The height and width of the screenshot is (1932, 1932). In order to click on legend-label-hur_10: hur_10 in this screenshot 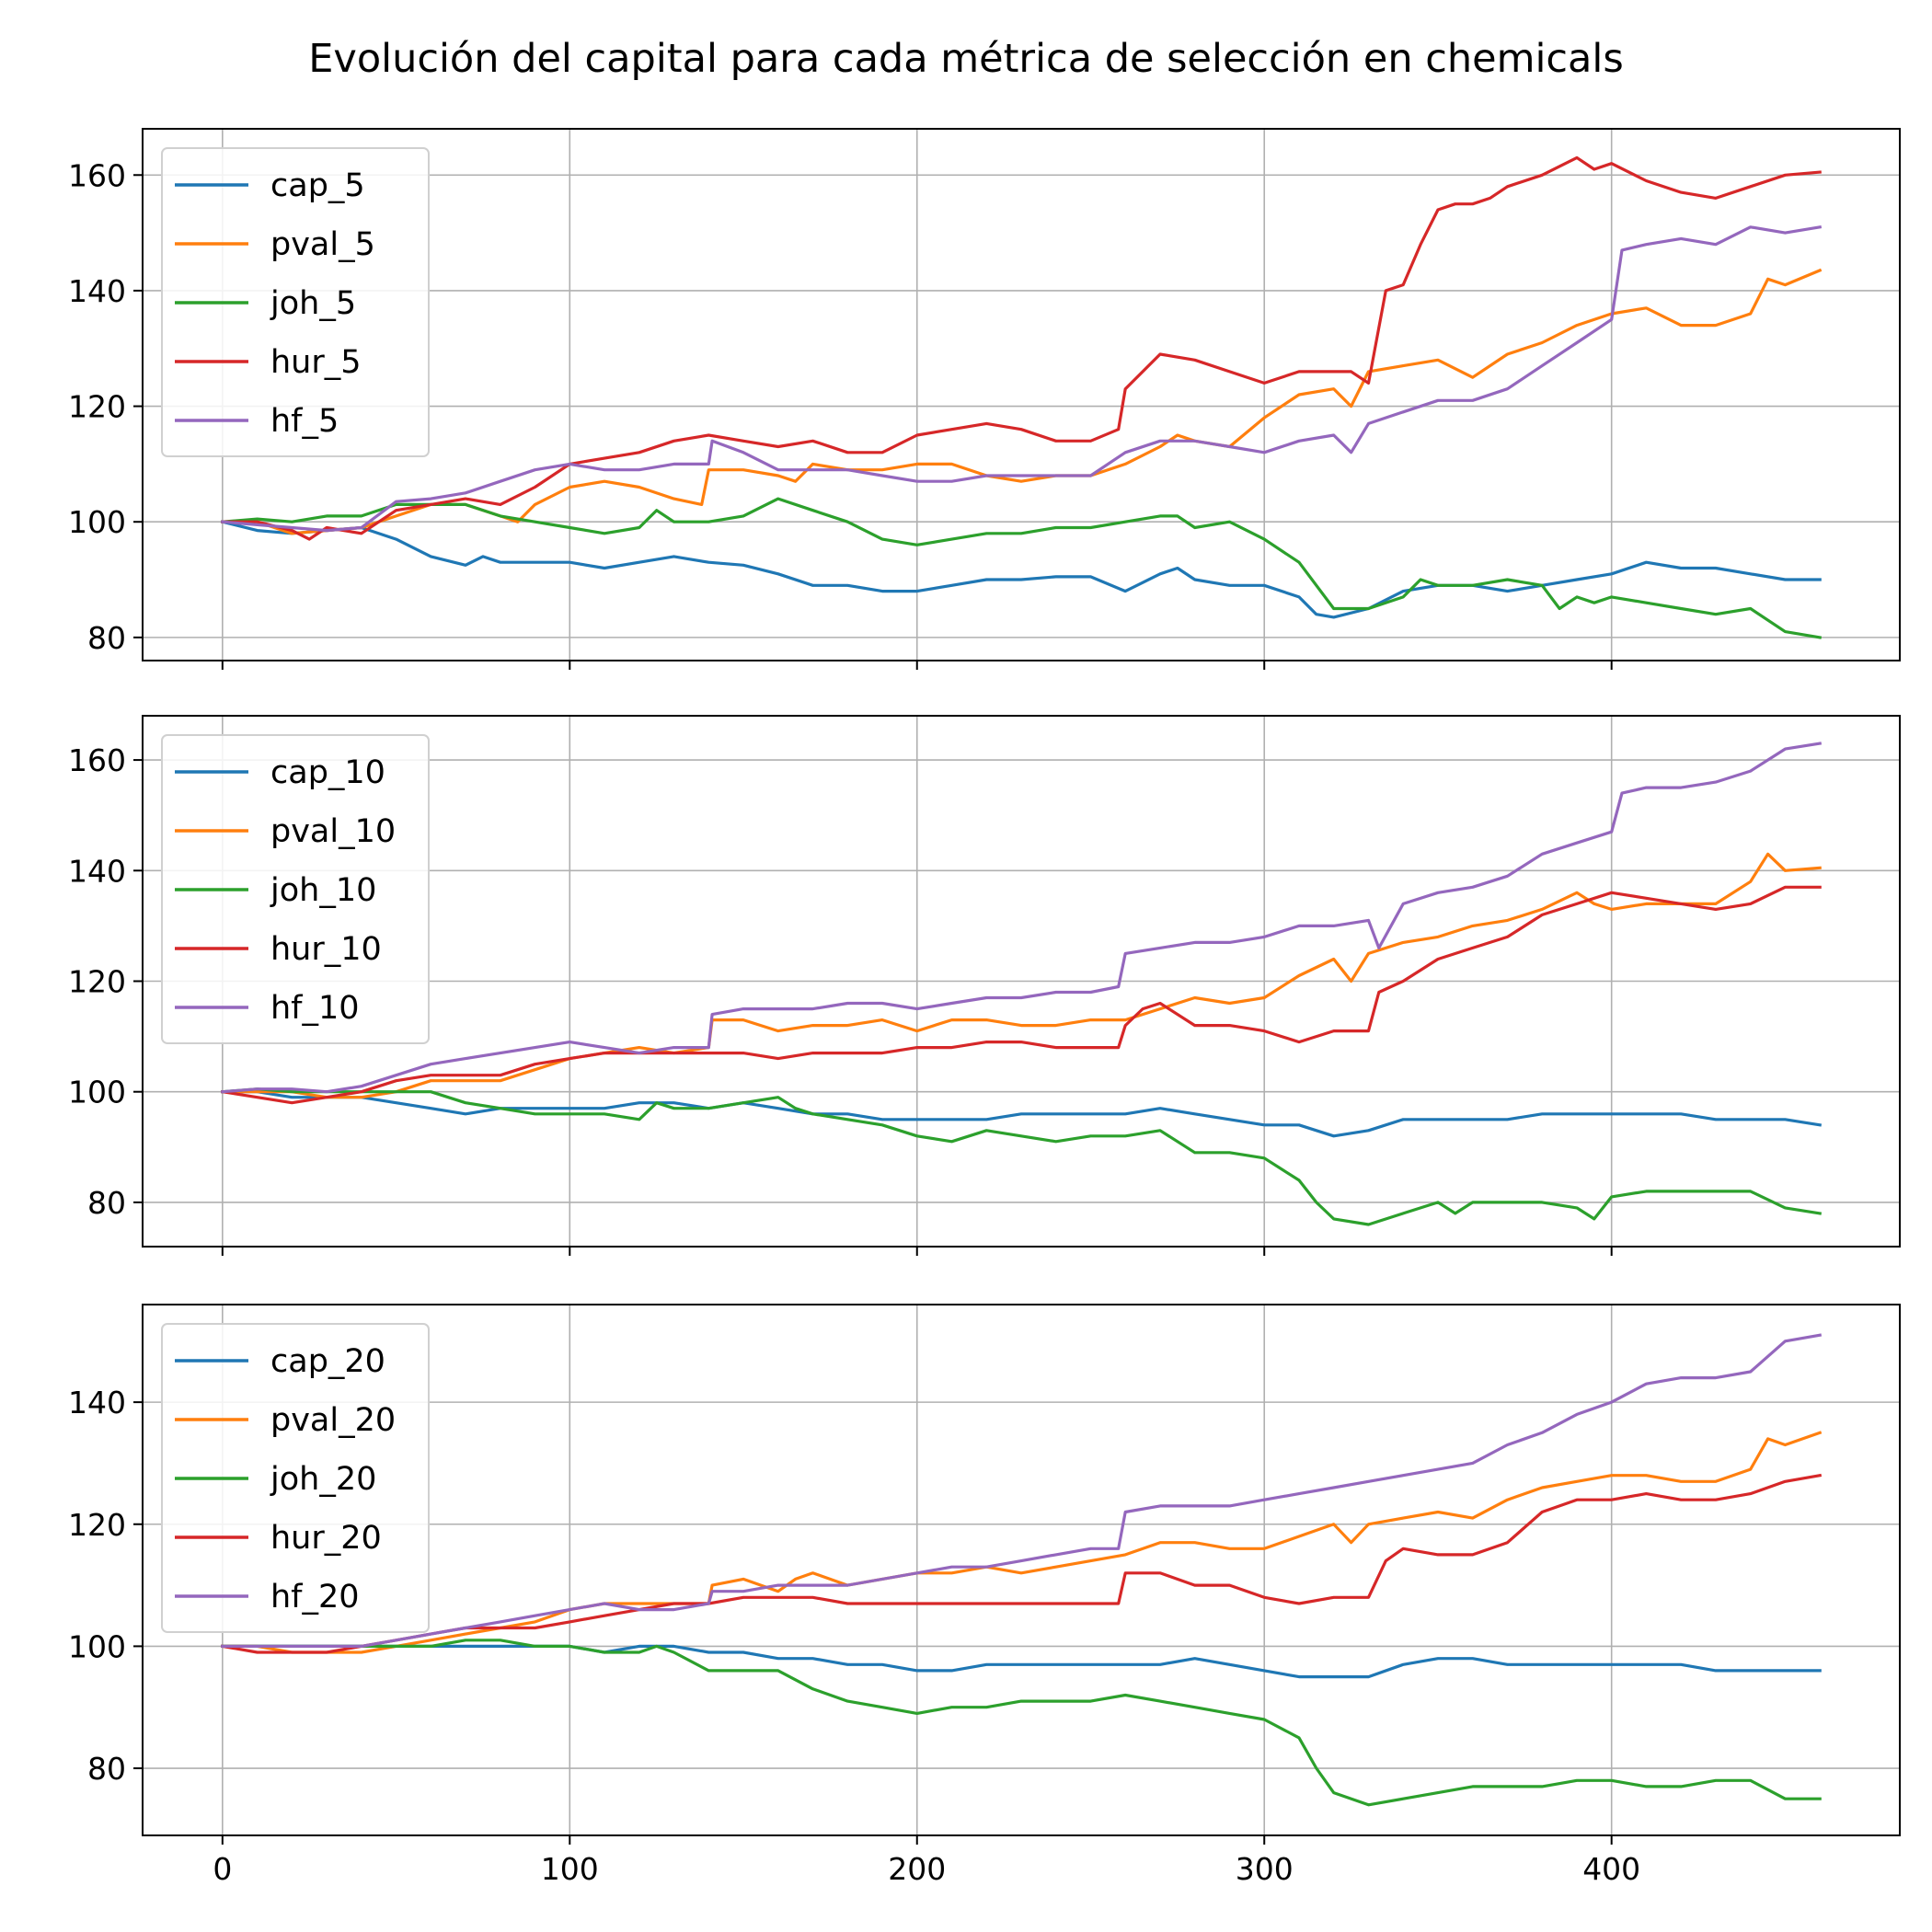, I will do `click(326, 949)`.